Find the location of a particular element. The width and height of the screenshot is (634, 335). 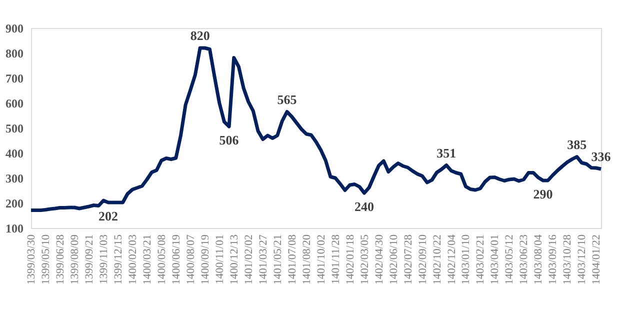

x-tick-label: 1402/06/10 is located at coordinates (394, 259).